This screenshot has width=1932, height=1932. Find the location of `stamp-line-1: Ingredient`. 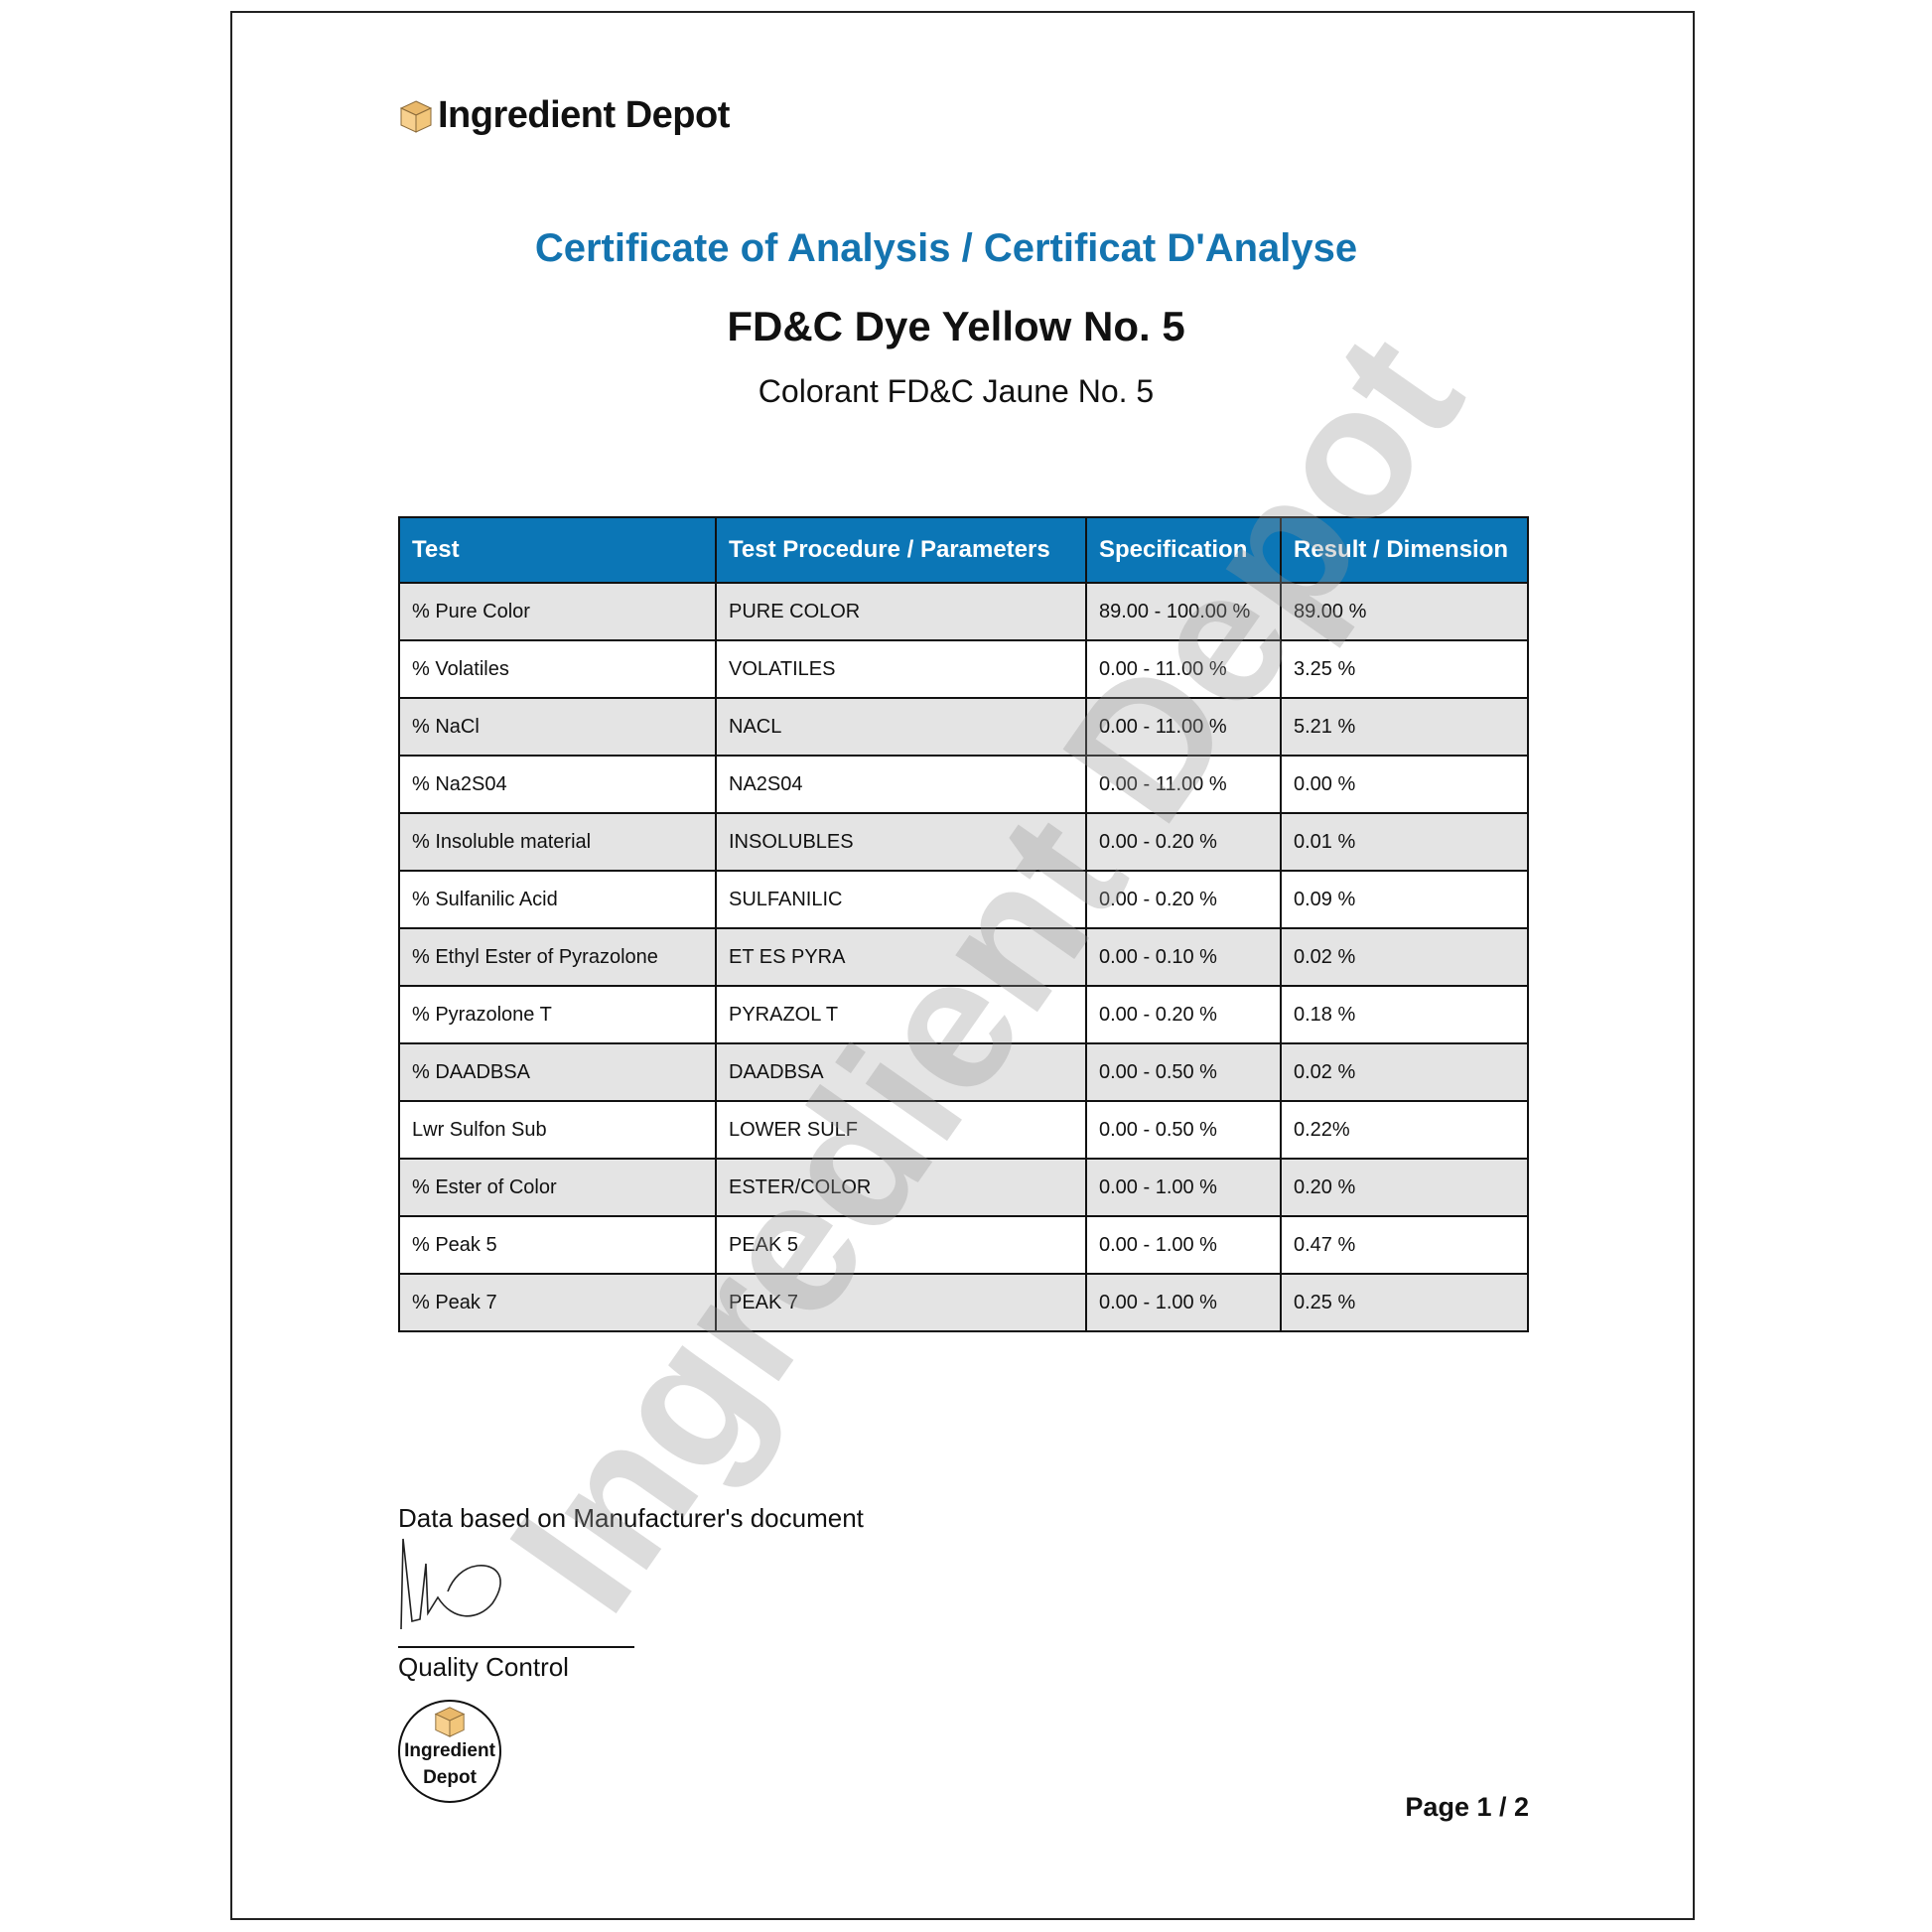

stamp-line-1: Ingredient is located at coordinates (450, 1751).